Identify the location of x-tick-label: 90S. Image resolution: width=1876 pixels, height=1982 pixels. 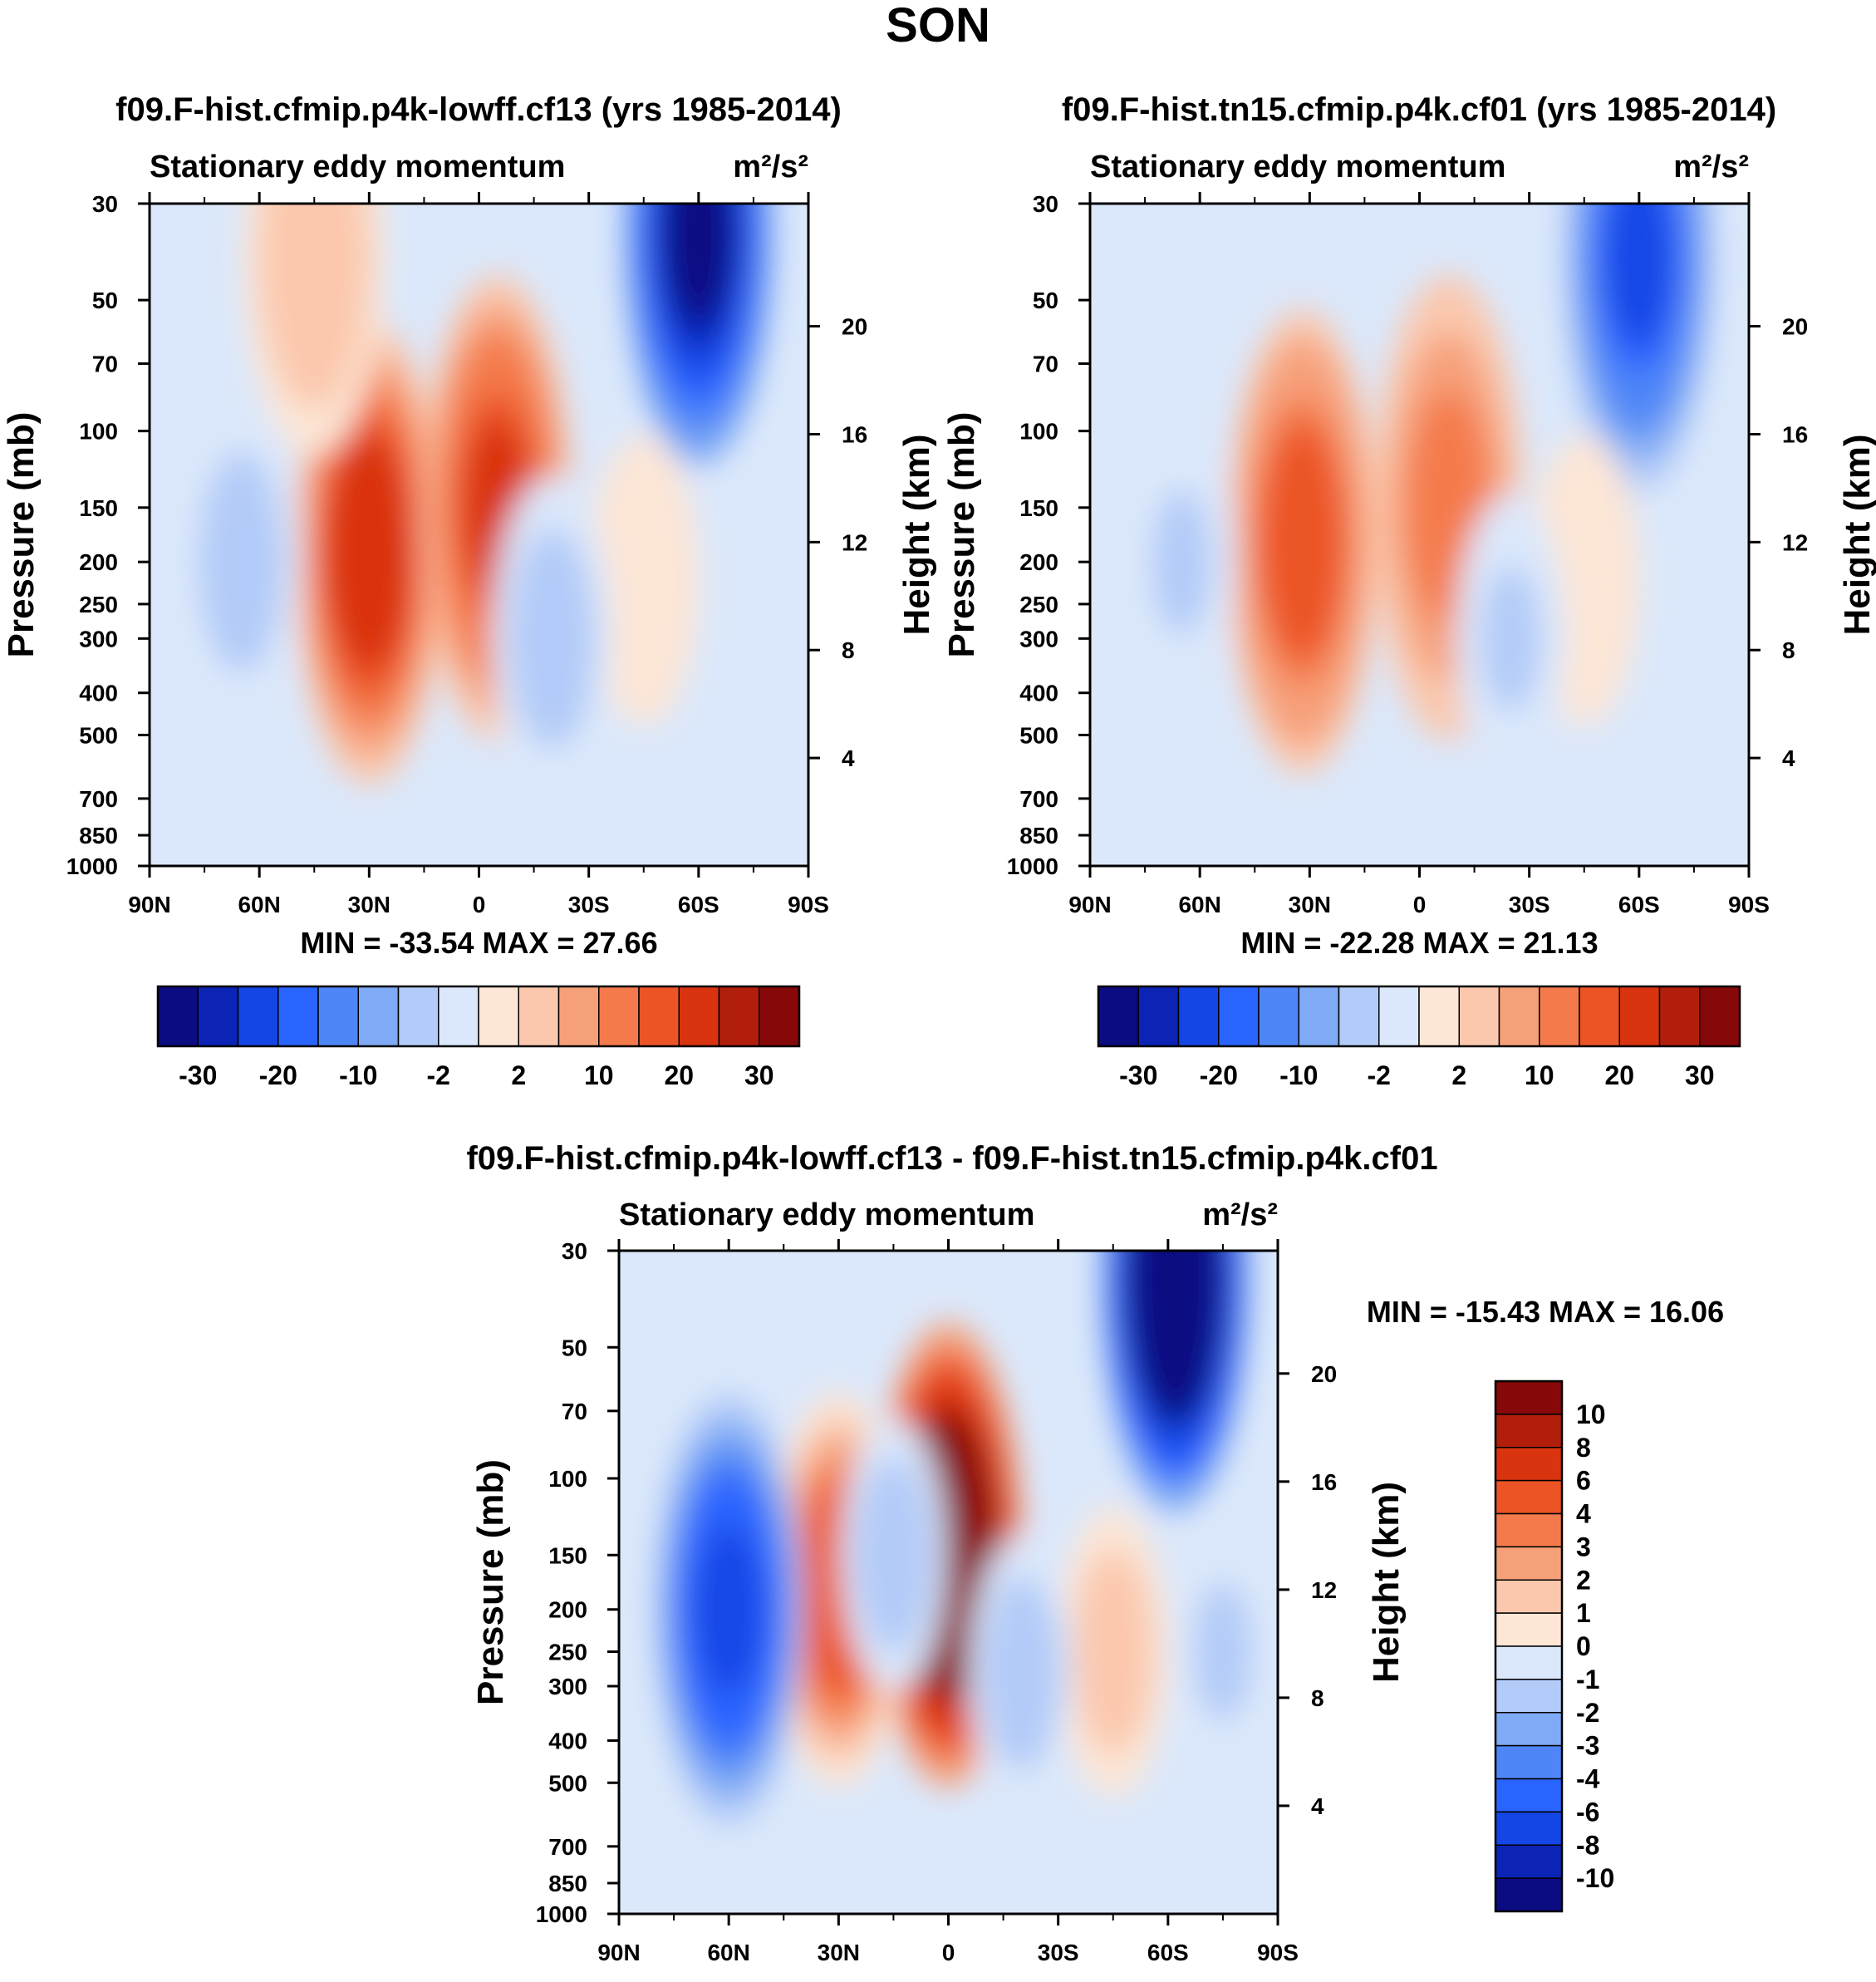
(1278, 1952).